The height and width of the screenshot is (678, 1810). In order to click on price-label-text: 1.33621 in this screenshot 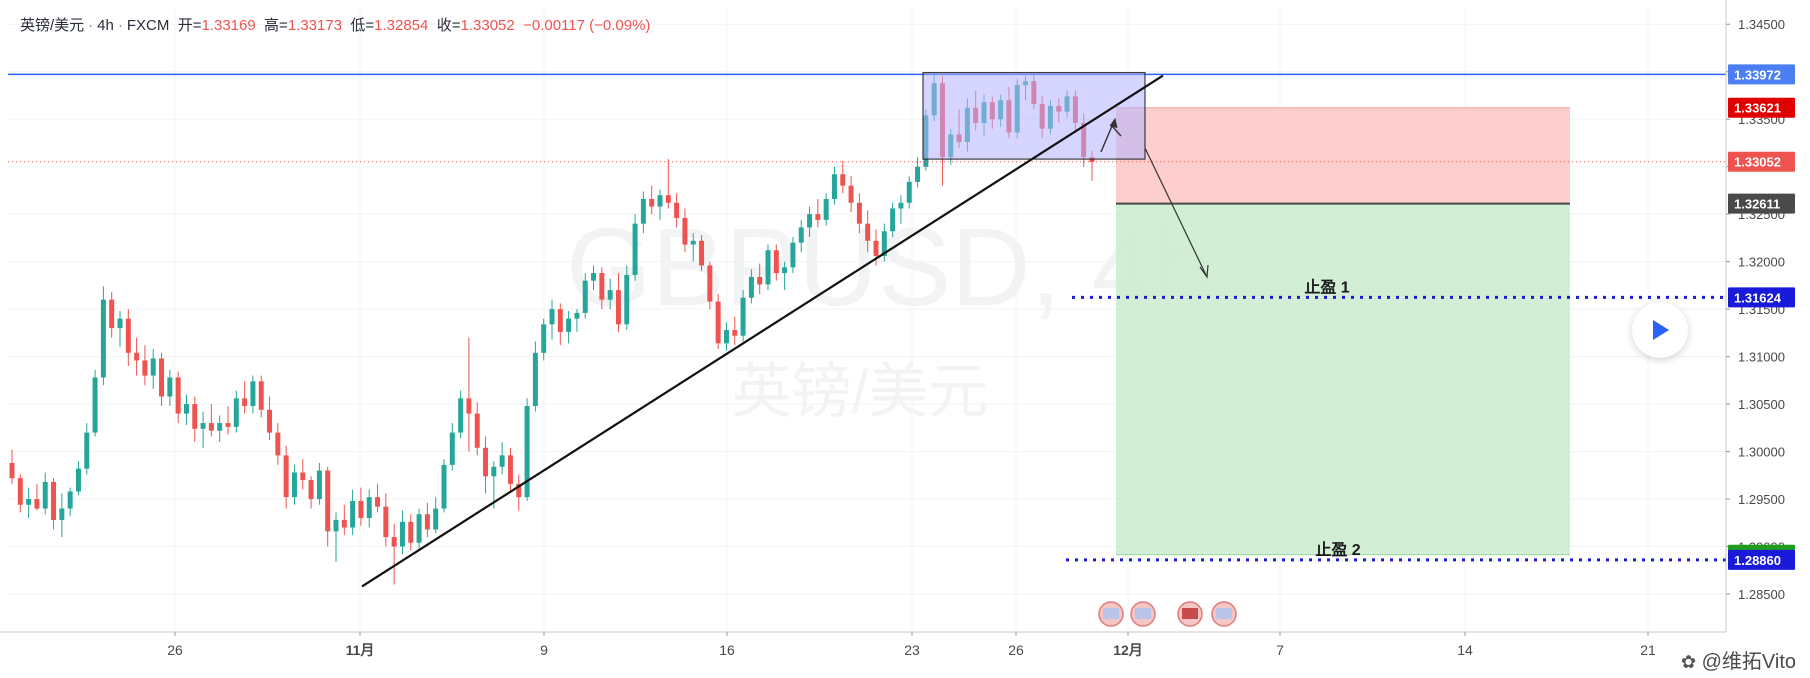, I will do `click(1757, 108)`.